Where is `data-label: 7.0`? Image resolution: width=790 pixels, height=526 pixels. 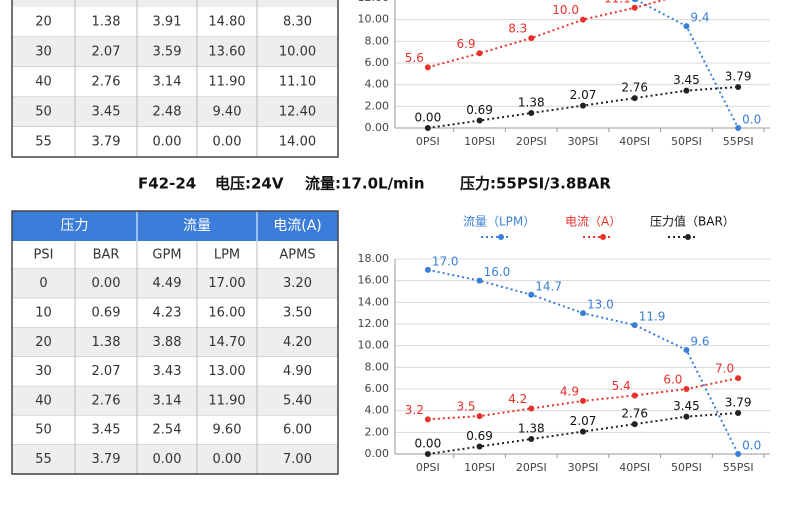 data-label: 7.0 is located at coordinates (724, 369).